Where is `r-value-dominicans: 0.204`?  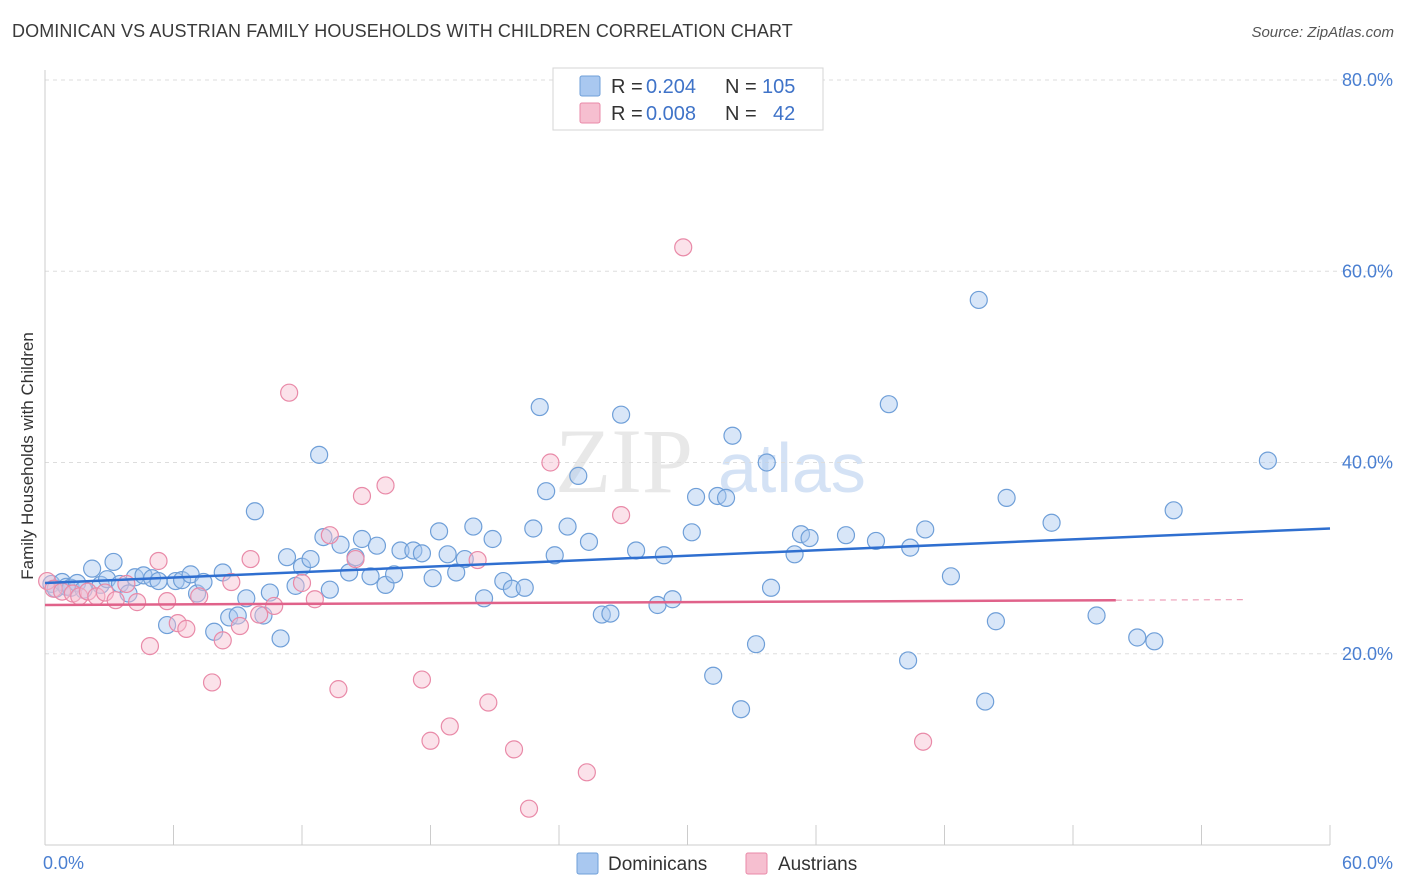 r-value-dominicans: 0.204 is located at coordinates (671, 87).